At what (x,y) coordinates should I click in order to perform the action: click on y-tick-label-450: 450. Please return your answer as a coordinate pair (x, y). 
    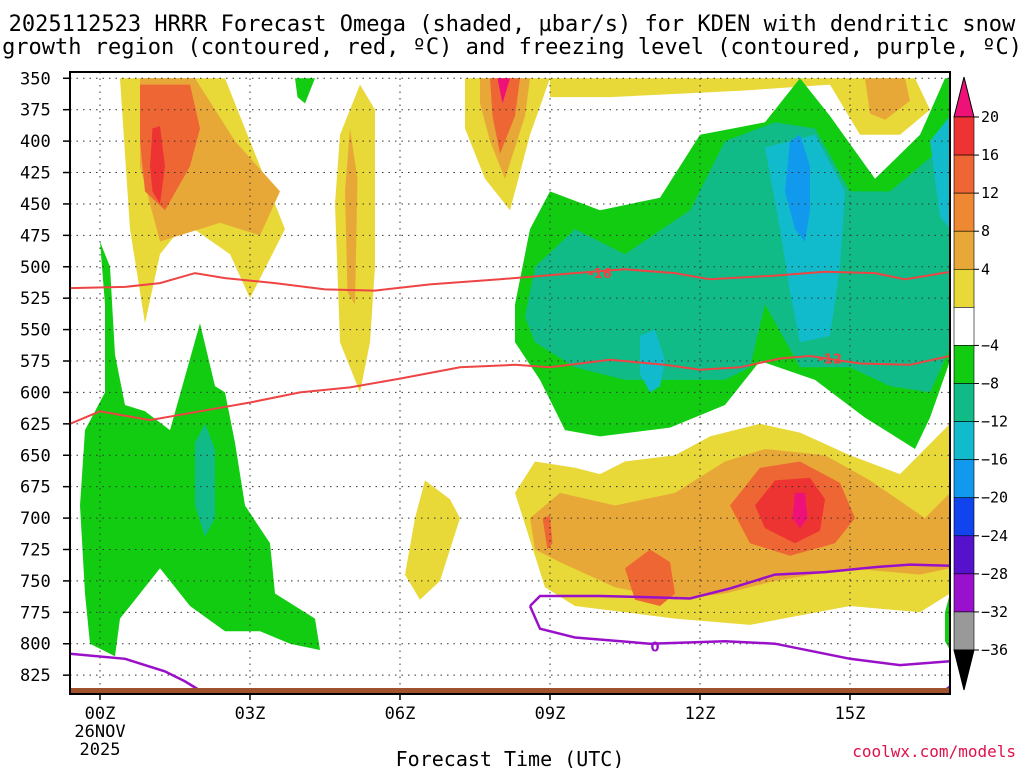
    Looking at the image, I should click on (35, 205).